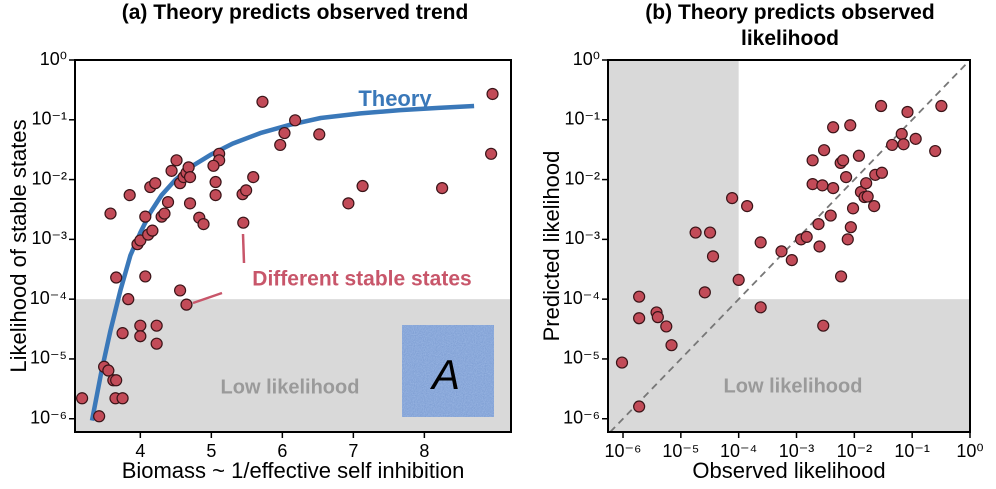  Describe the element at coordinates (855, 451) in the screenshot. I see `x-tick-label: 10⁻²` at that location.